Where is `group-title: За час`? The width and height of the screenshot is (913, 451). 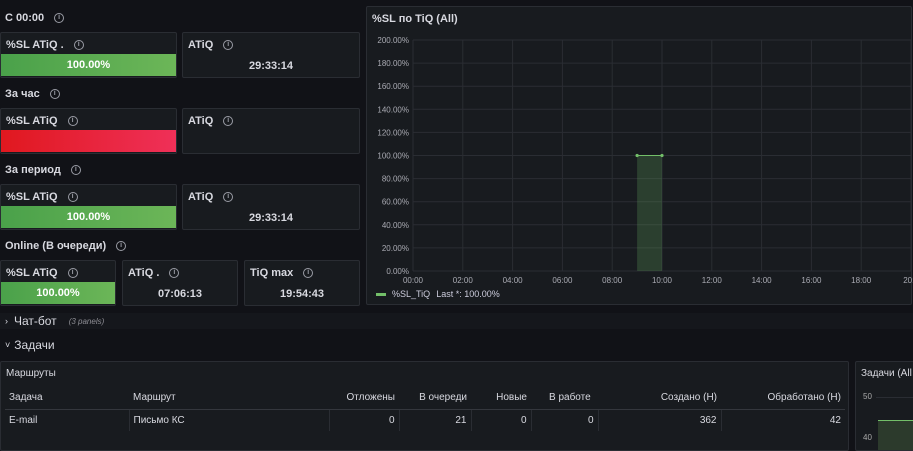
group-title: За час is located at coordinates (22, 94).